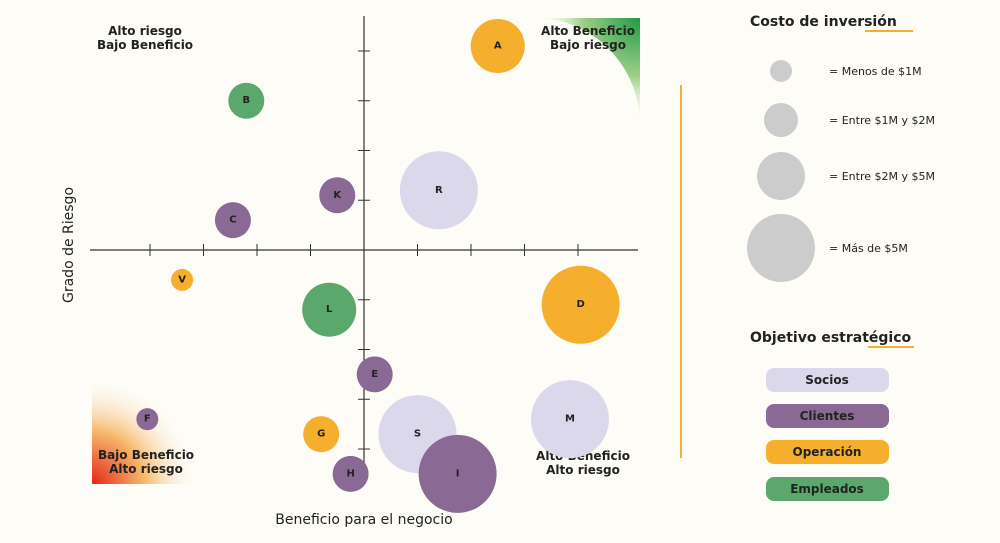 This screenshot has height=543, width=1000. I want to click on bubble-r: R, so click(438, 190).